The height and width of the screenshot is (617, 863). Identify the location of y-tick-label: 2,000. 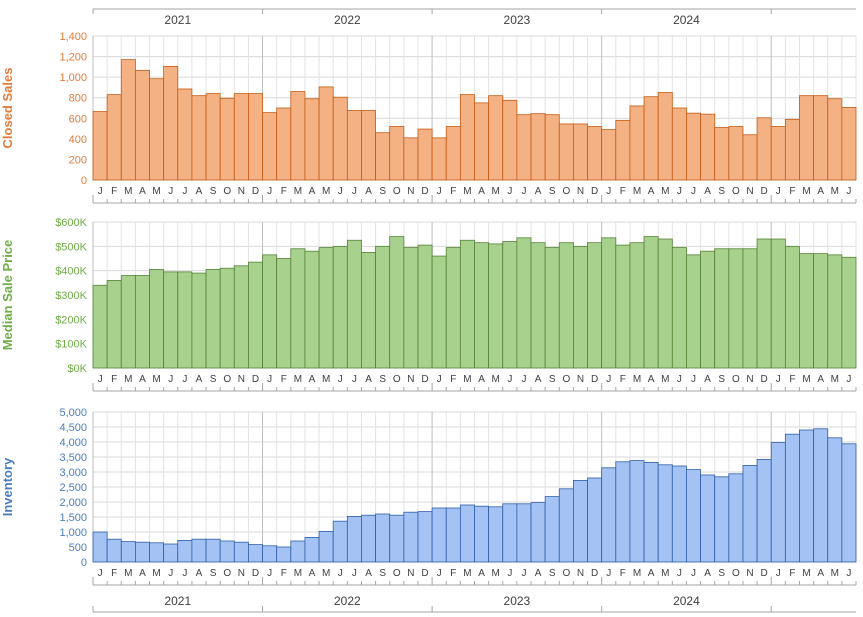
(73, 503).